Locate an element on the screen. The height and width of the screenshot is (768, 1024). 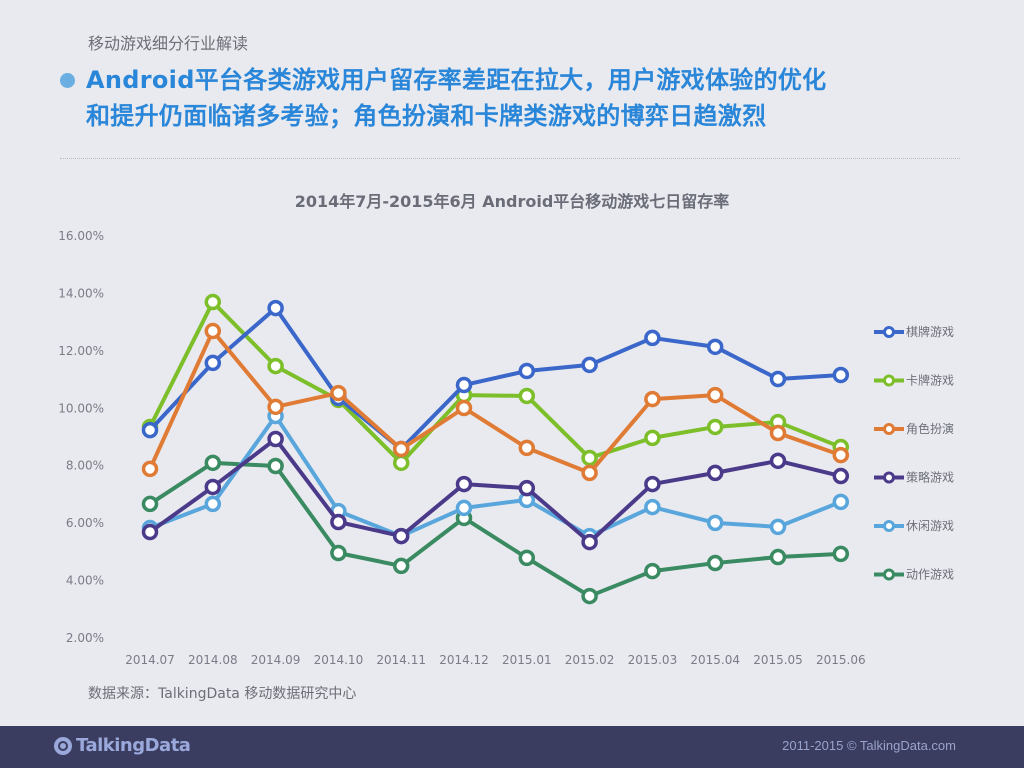
footer-logo: TalkingData is located at coordinates (122, 745).